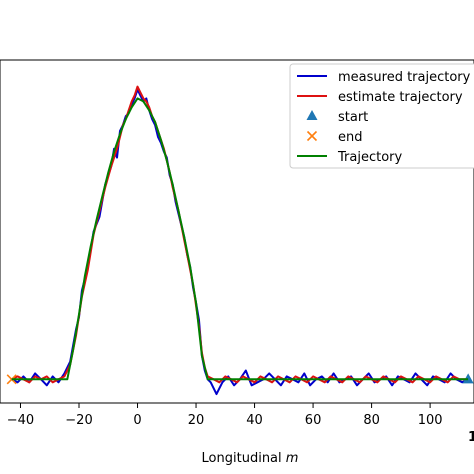 The height and width of the screenshot is (474, 474). I want to click on legend-estimate-trajectory-label: estimate trajectory, so click(400, 97).